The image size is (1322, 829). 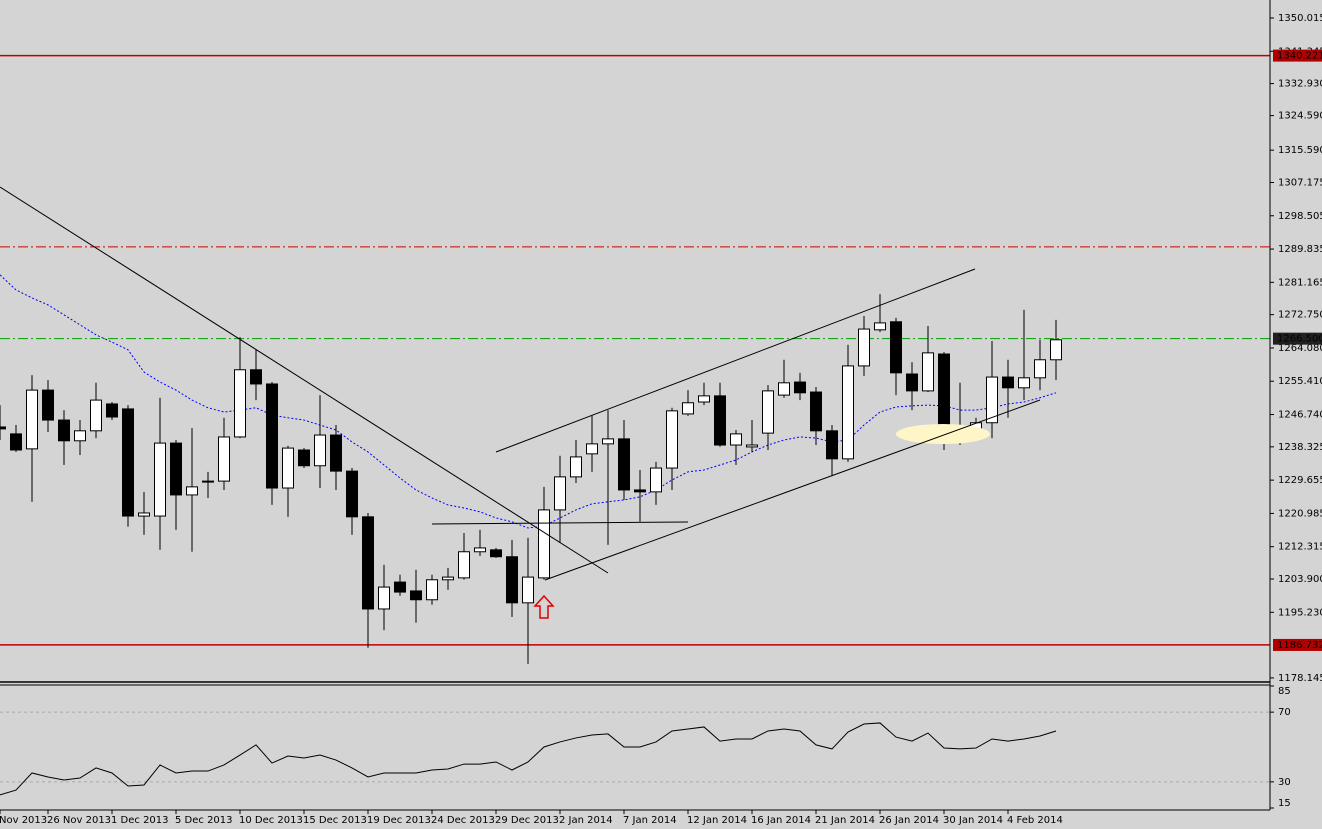 I want to click on y-tick-label: 1220.985, so click(x=1300, y=513).